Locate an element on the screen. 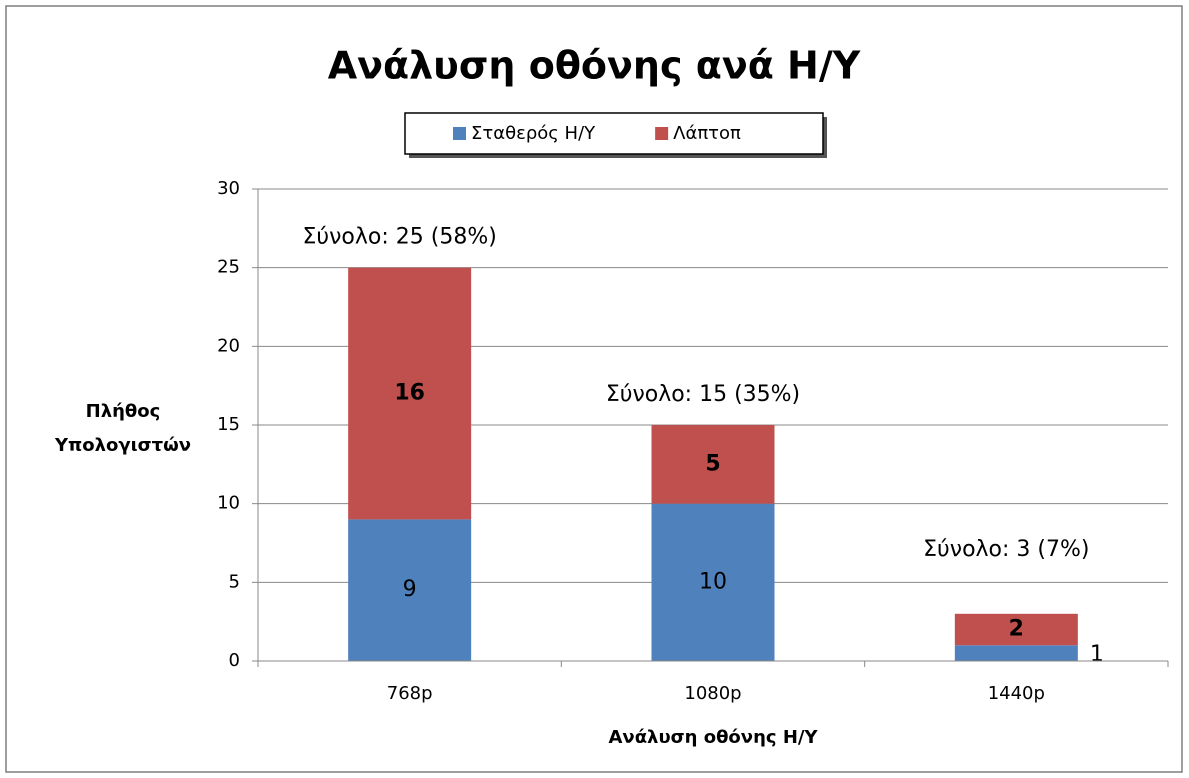 The width and height of the screenshot is (1189, 778). data-label: 2 is located at coordinates (1016, 629).